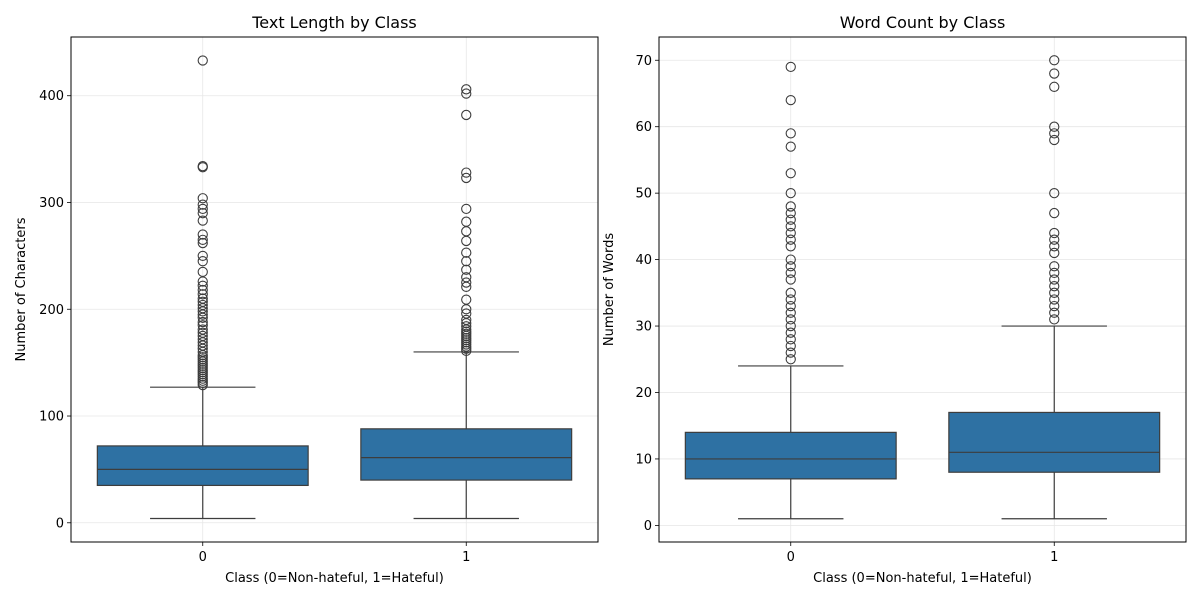 The width and height of the screenshot is (1200, 600). I want to click on y-tick-label: 50, so click(643, 194).